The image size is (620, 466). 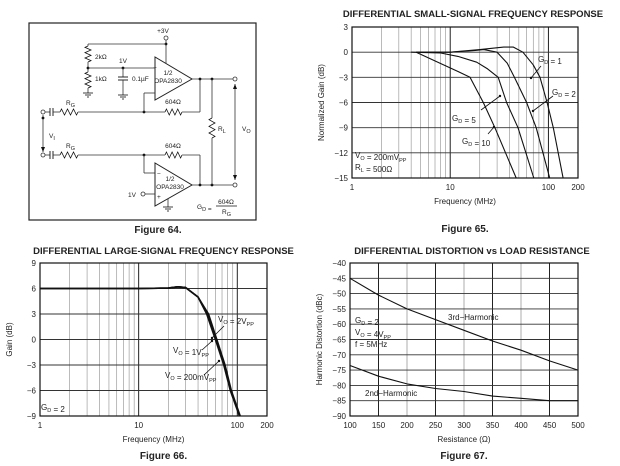 I want to click on text-part: =, so click(x=209, y=209).